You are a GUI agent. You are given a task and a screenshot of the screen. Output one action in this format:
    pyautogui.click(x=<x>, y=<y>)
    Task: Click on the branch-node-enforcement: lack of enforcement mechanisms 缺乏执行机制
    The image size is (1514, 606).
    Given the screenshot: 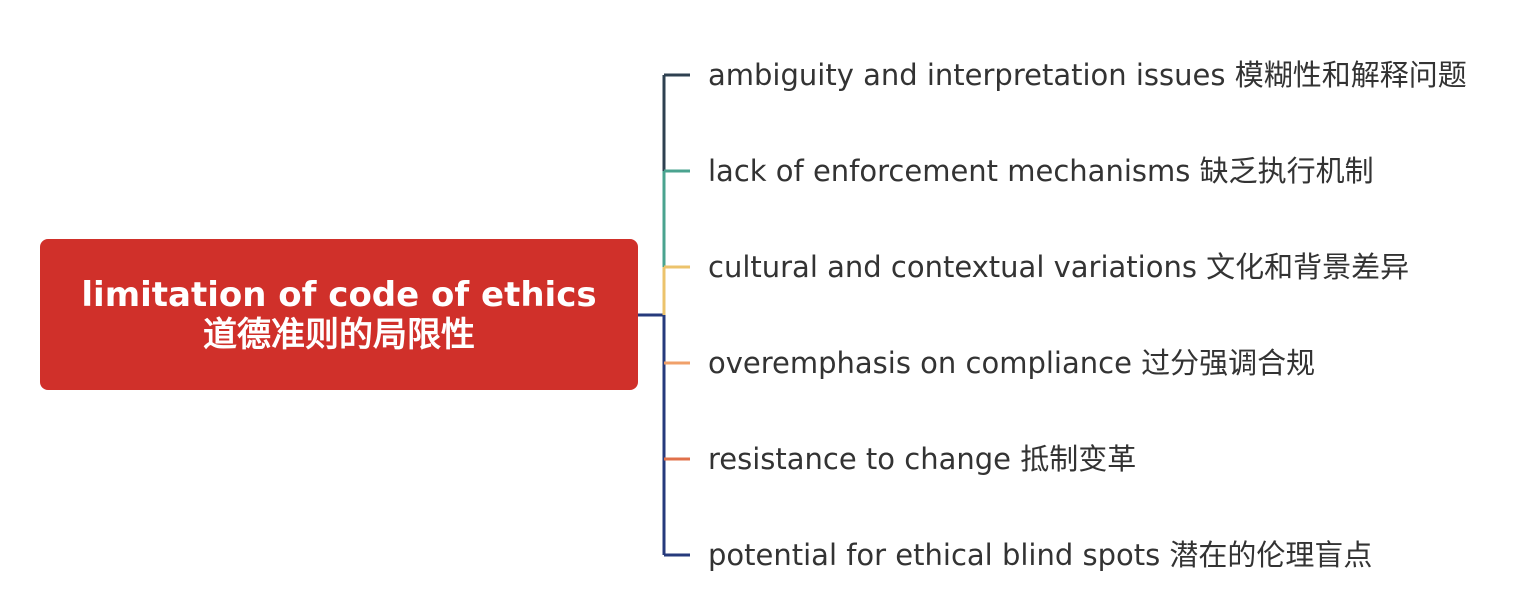 What is the action you would take?
    pyautogui.click(x=1041, y=171)
    